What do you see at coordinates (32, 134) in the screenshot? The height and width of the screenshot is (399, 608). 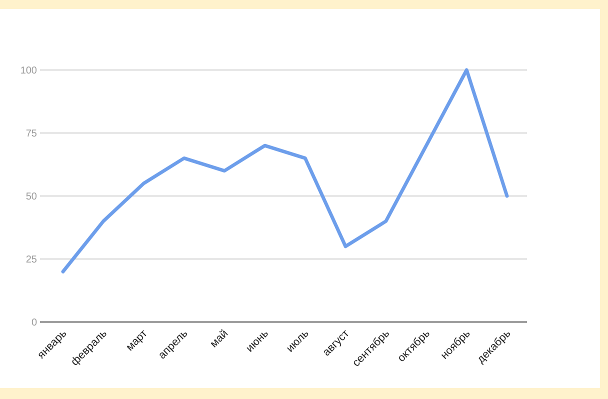 I see `y-tick-label: 75` at bounding box center [32, 134].